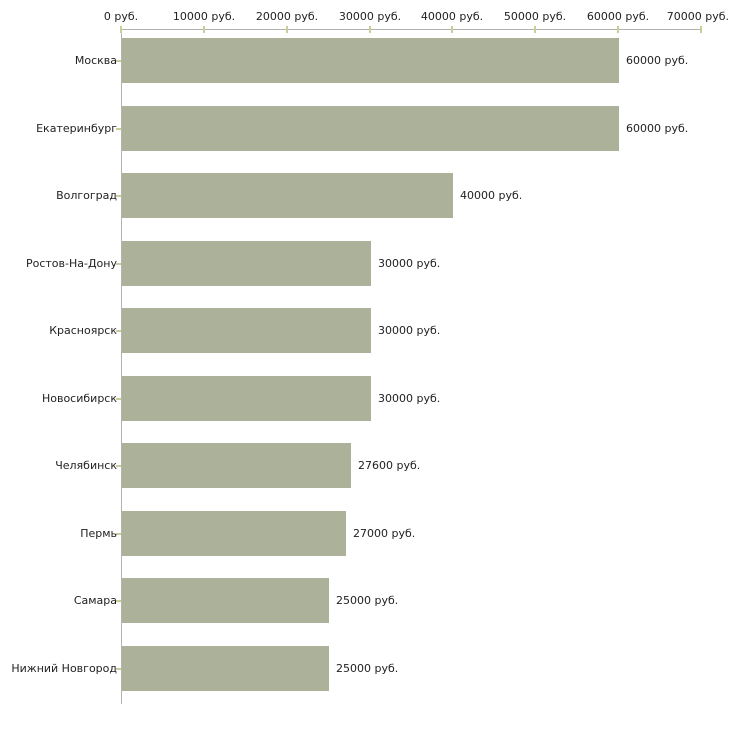 The height and width of the screenshot is (730, 730). Describe the element at coordinates (98, 533) in the screenshot. I see `category-label: Пермь` at that location.